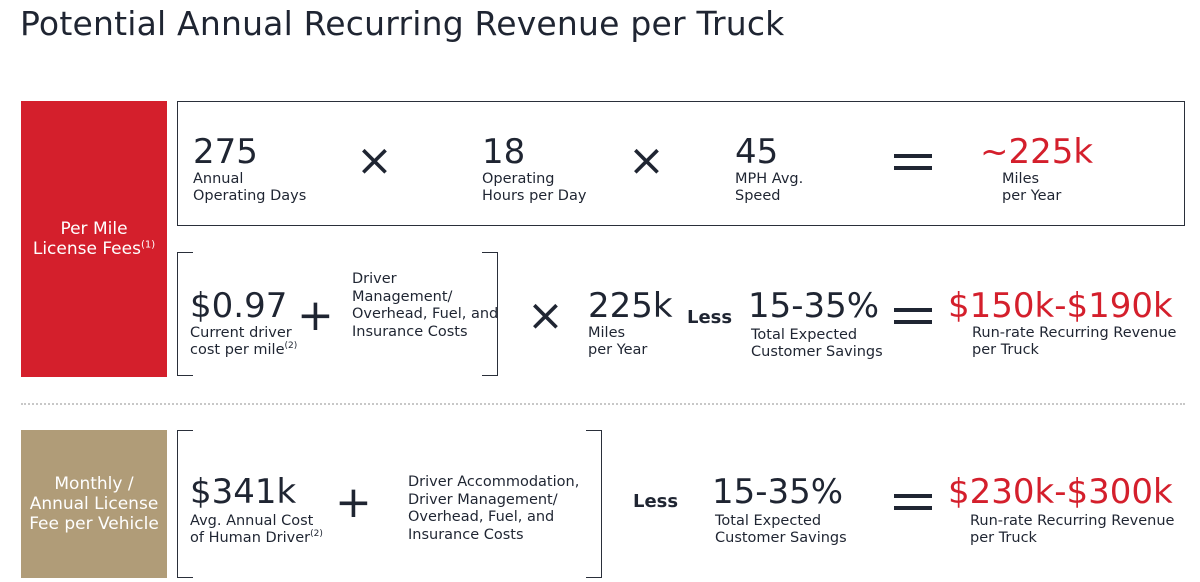 The width and height of the screenshot is (1200, 582). Describe the element at coordinates (534, 187) in the screenshot. I see `operating-hours-label: Operating Hours per Day` at that location.